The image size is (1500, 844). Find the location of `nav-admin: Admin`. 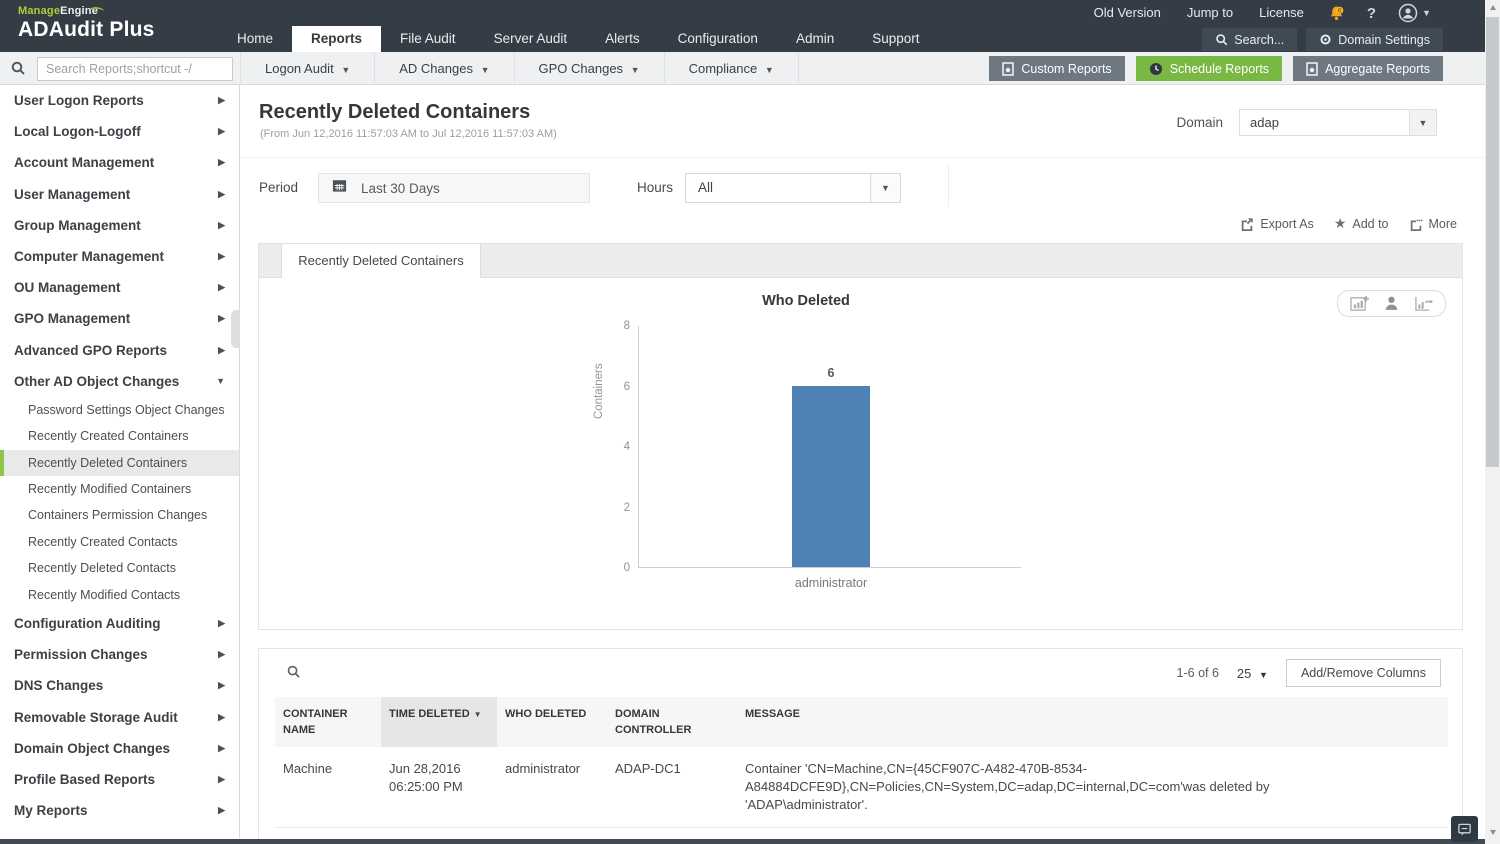

nav-admin: Admin is located at coordinates (815, 38).